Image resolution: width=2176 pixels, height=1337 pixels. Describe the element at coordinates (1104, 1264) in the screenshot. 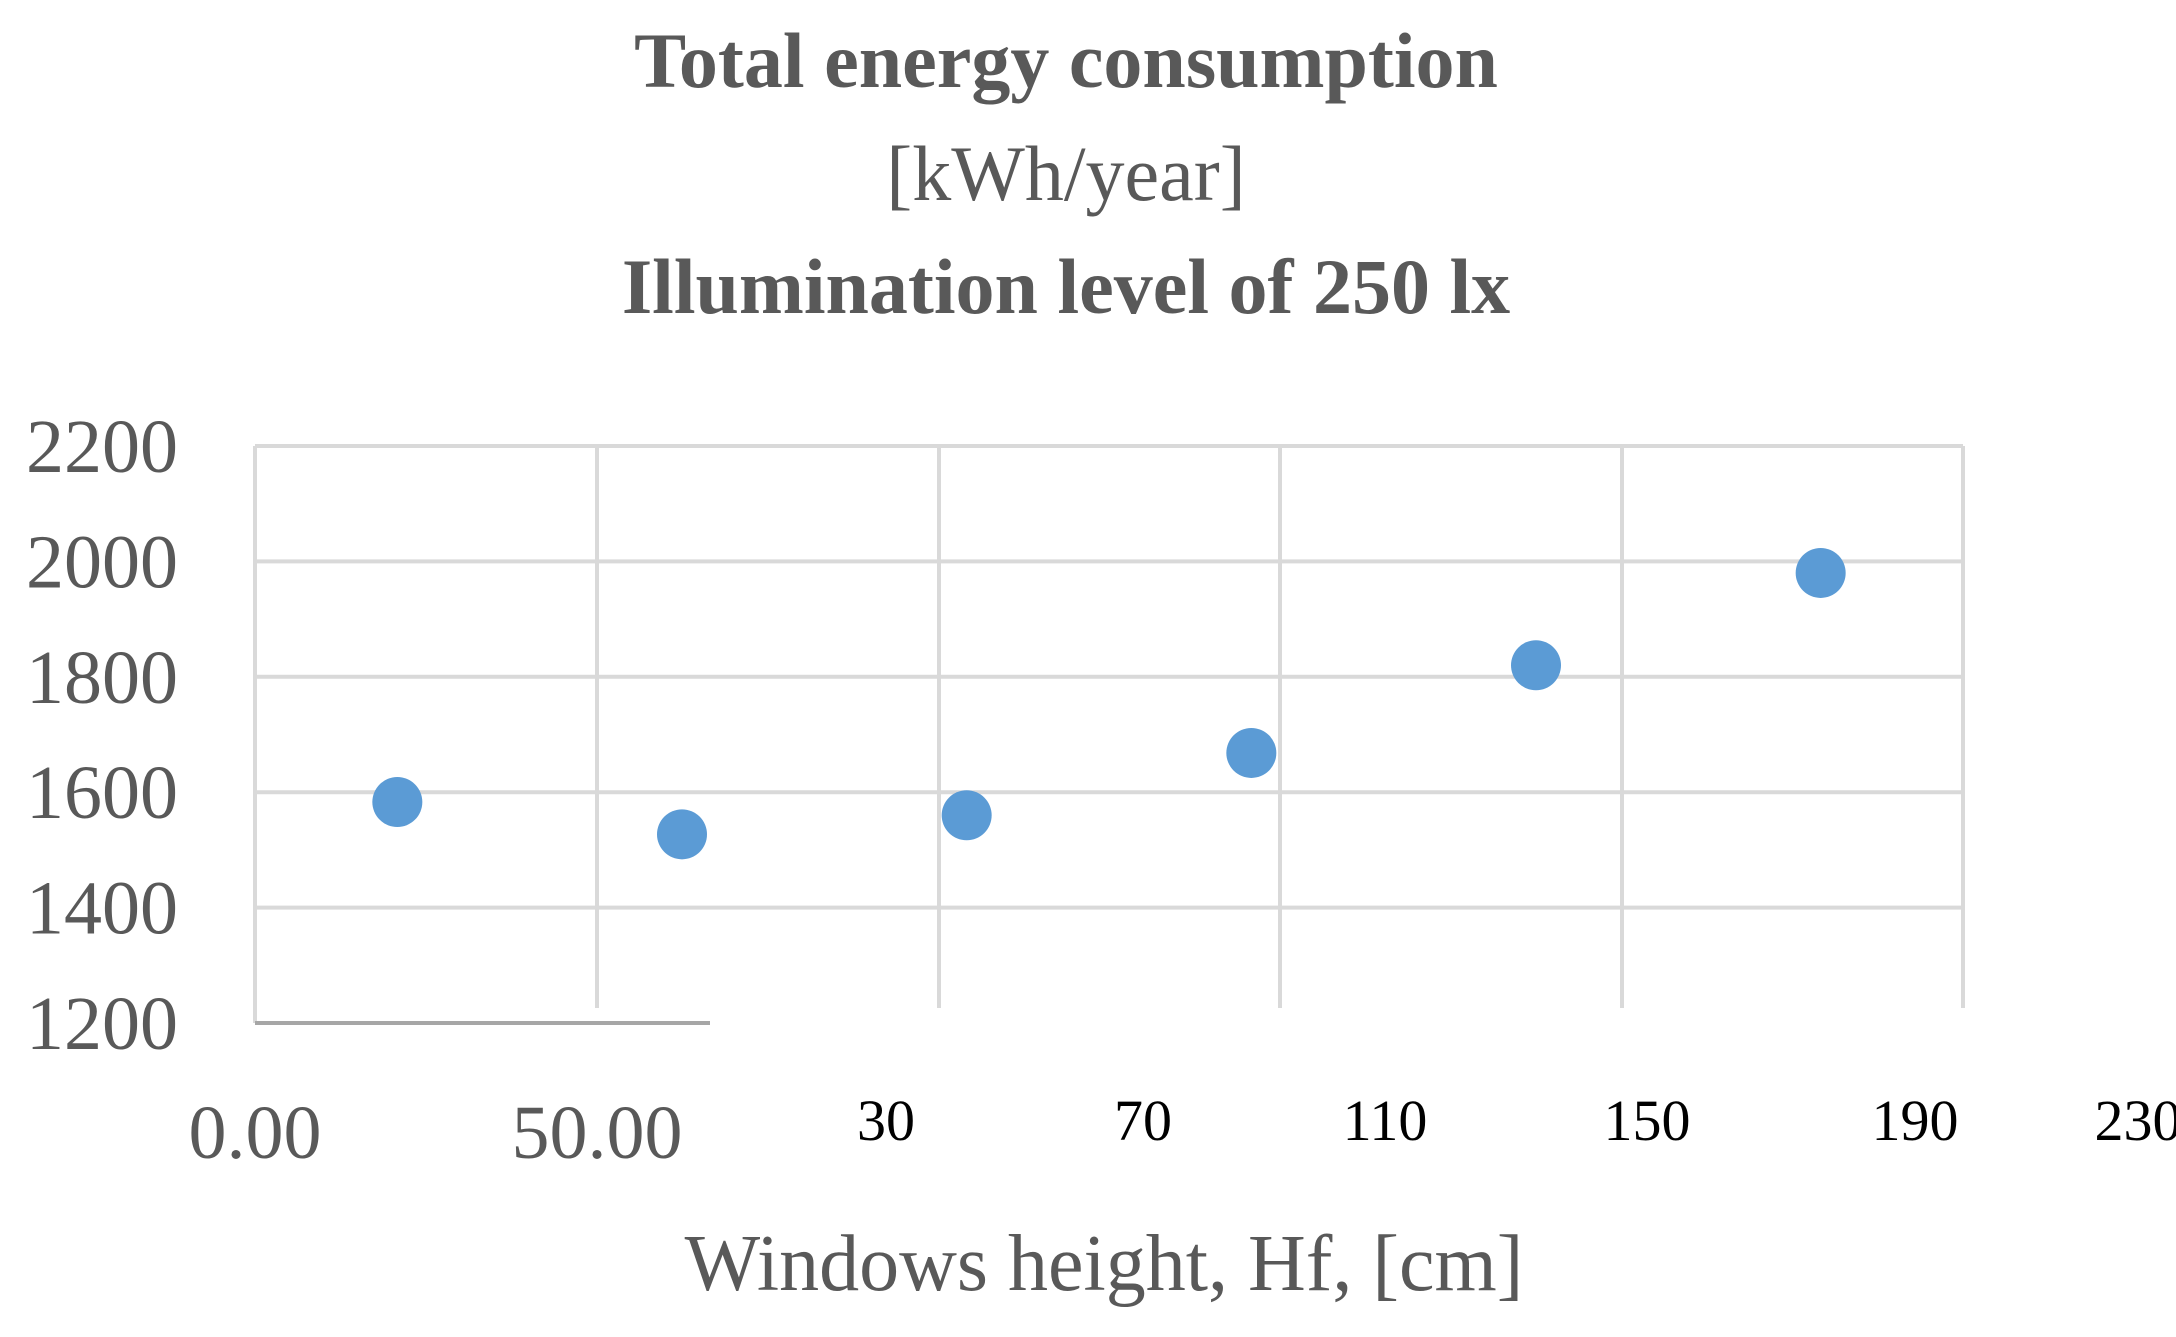

I see `x-axis-label: Windows height, Hf, [cm]` at that location.